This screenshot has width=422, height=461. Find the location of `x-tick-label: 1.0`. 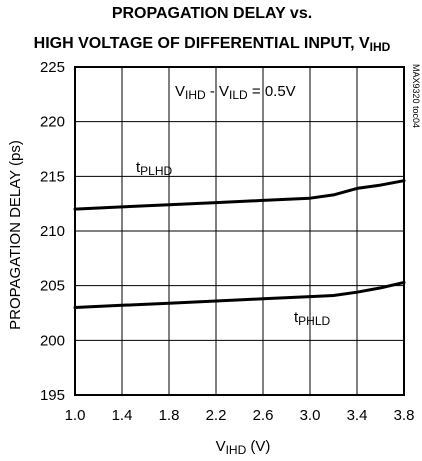

x-tick-label: 1.0 is located at coordinates (75, 415).